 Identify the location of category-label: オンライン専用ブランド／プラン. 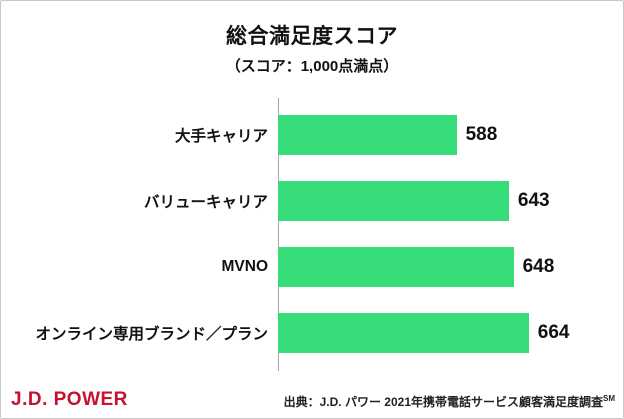
(151, 334).